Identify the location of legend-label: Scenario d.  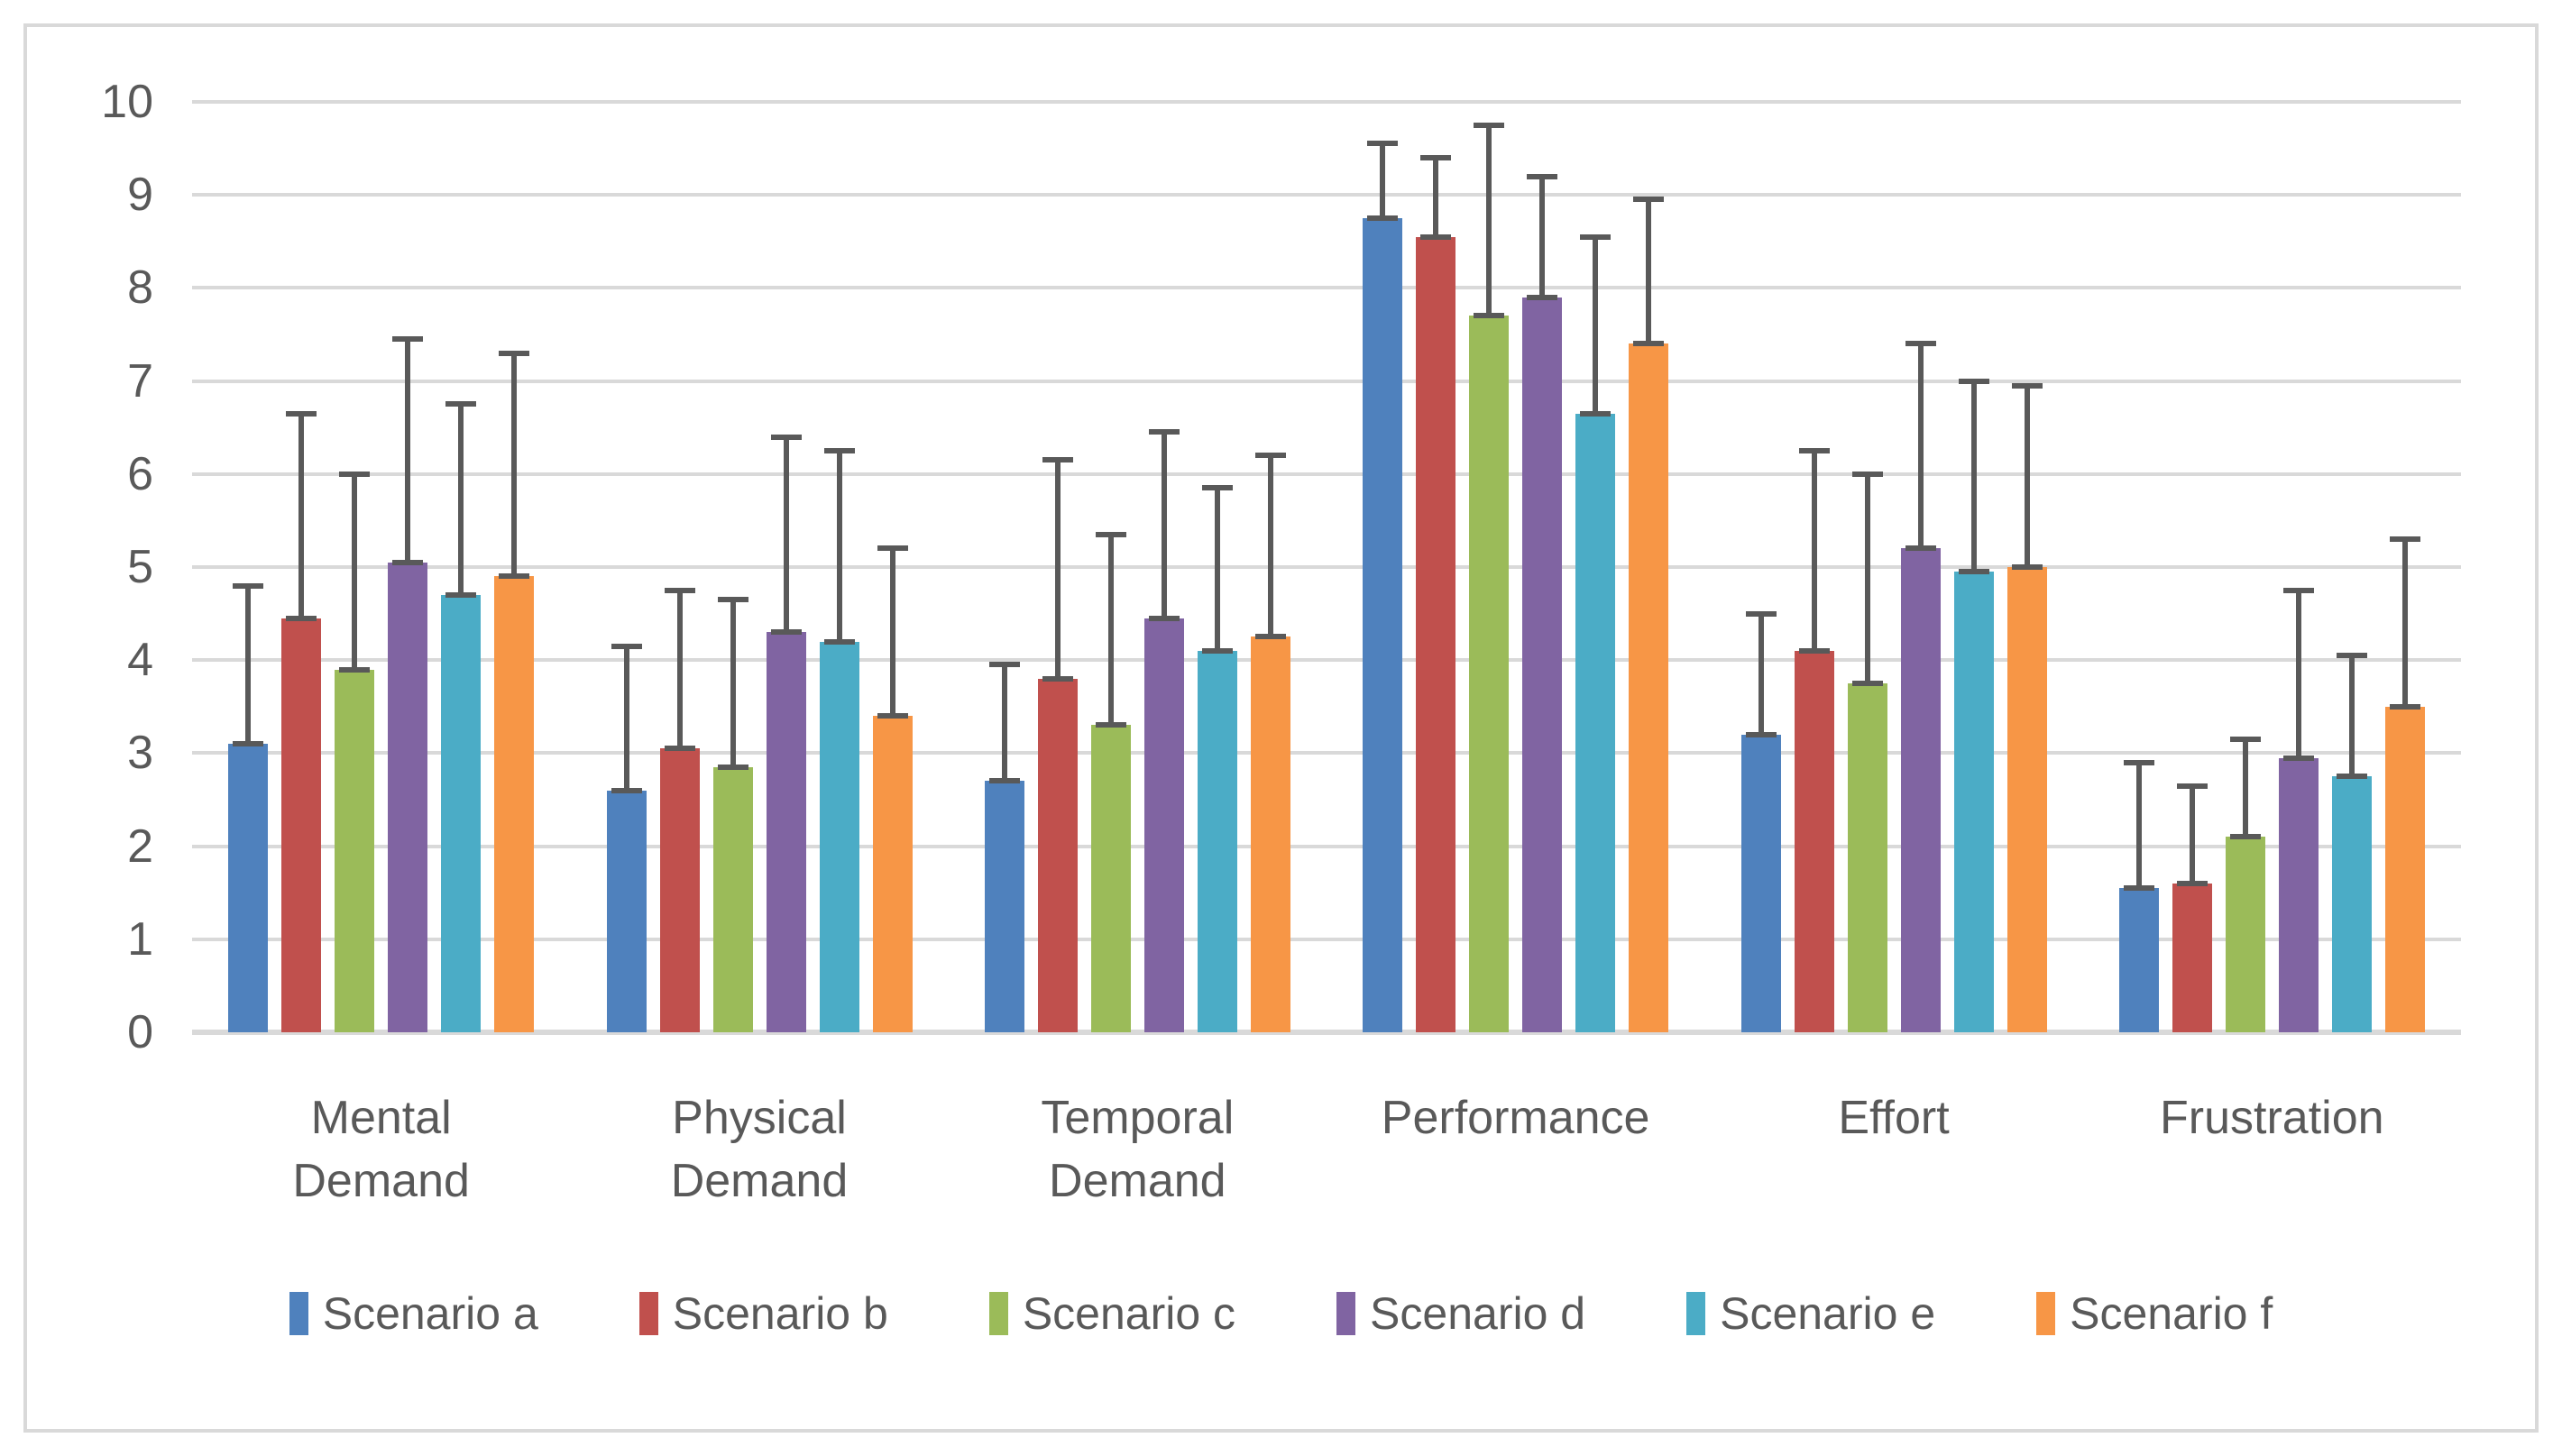
(1478, 1313).